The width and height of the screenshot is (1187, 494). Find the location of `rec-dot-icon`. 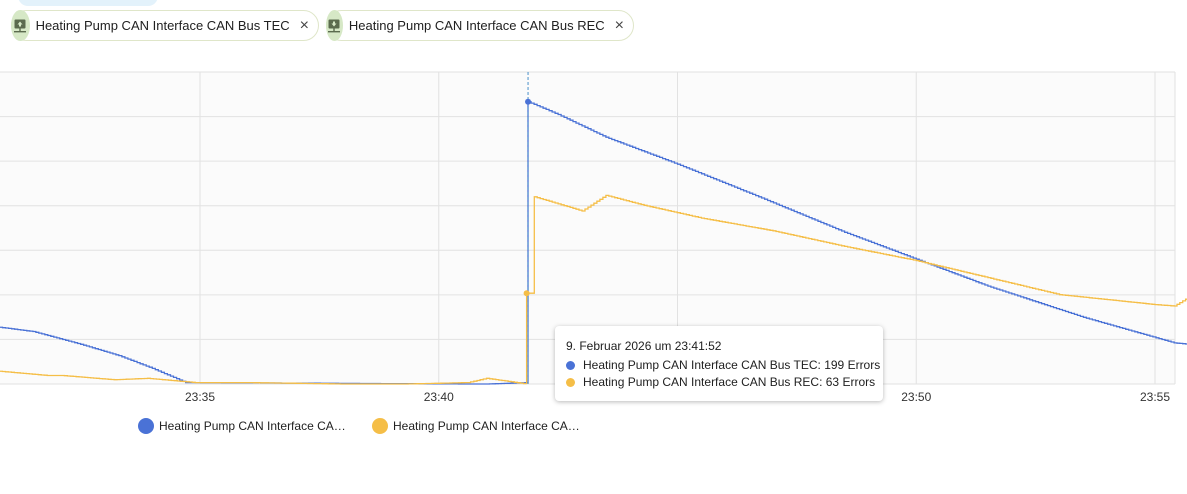

rec-dot-icon is located at coordinates (570, 382).